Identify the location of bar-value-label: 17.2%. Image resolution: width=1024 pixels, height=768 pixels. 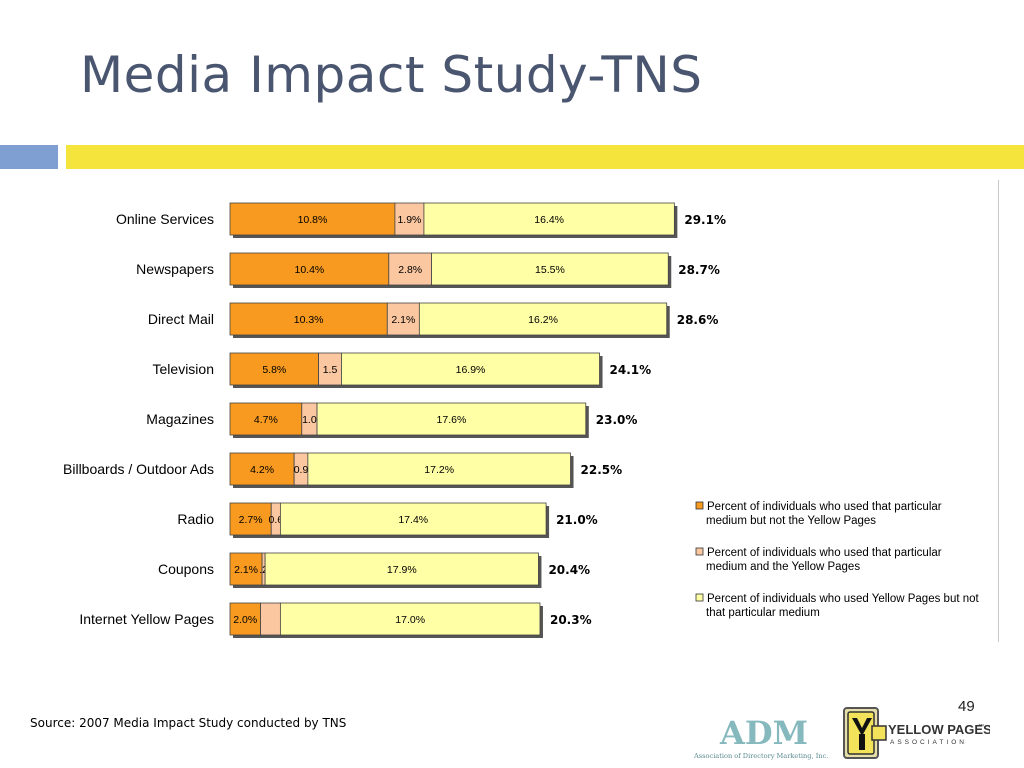
(439, 470).